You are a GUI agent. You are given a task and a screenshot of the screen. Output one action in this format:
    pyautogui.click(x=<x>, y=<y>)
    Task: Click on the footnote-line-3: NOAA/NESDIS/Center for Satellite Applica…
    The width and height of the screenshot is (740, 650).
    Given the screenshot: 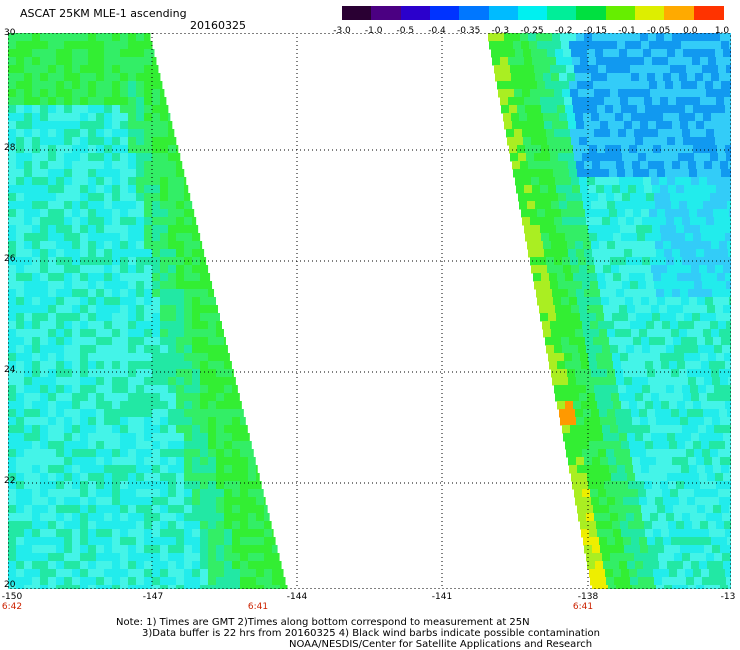 What is the action you would take?
    pyautogui.click(x=441, y=644)
    